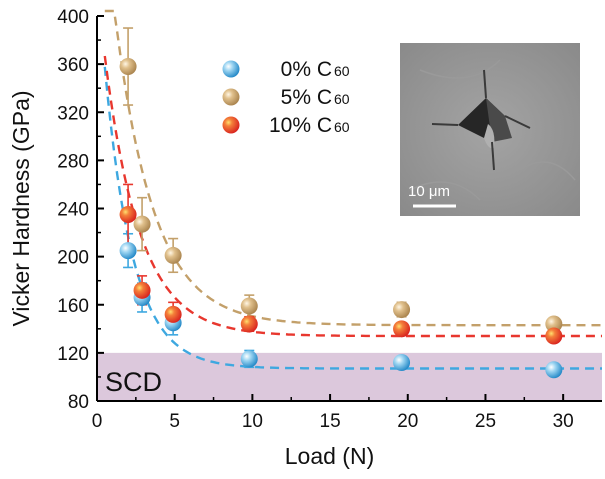  Describe the element at coordinates (349, 376) in the screenshot. I see `scd-region` at that location.